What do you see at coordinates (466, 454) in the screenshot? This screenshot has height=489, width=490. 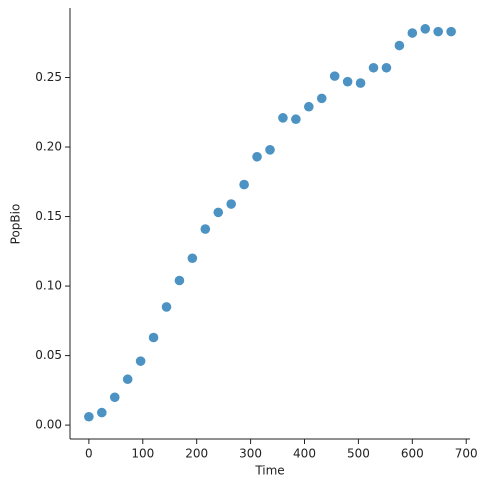 I see `x-tick-label: 700` at bounding box center [466, 454].